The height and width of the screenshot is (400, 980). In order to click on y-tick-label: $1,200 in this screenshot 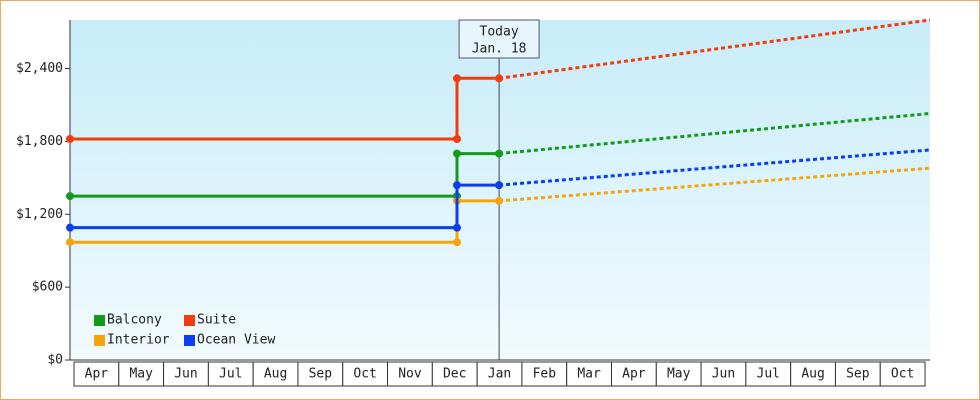, I will do `click(39, 214)`.